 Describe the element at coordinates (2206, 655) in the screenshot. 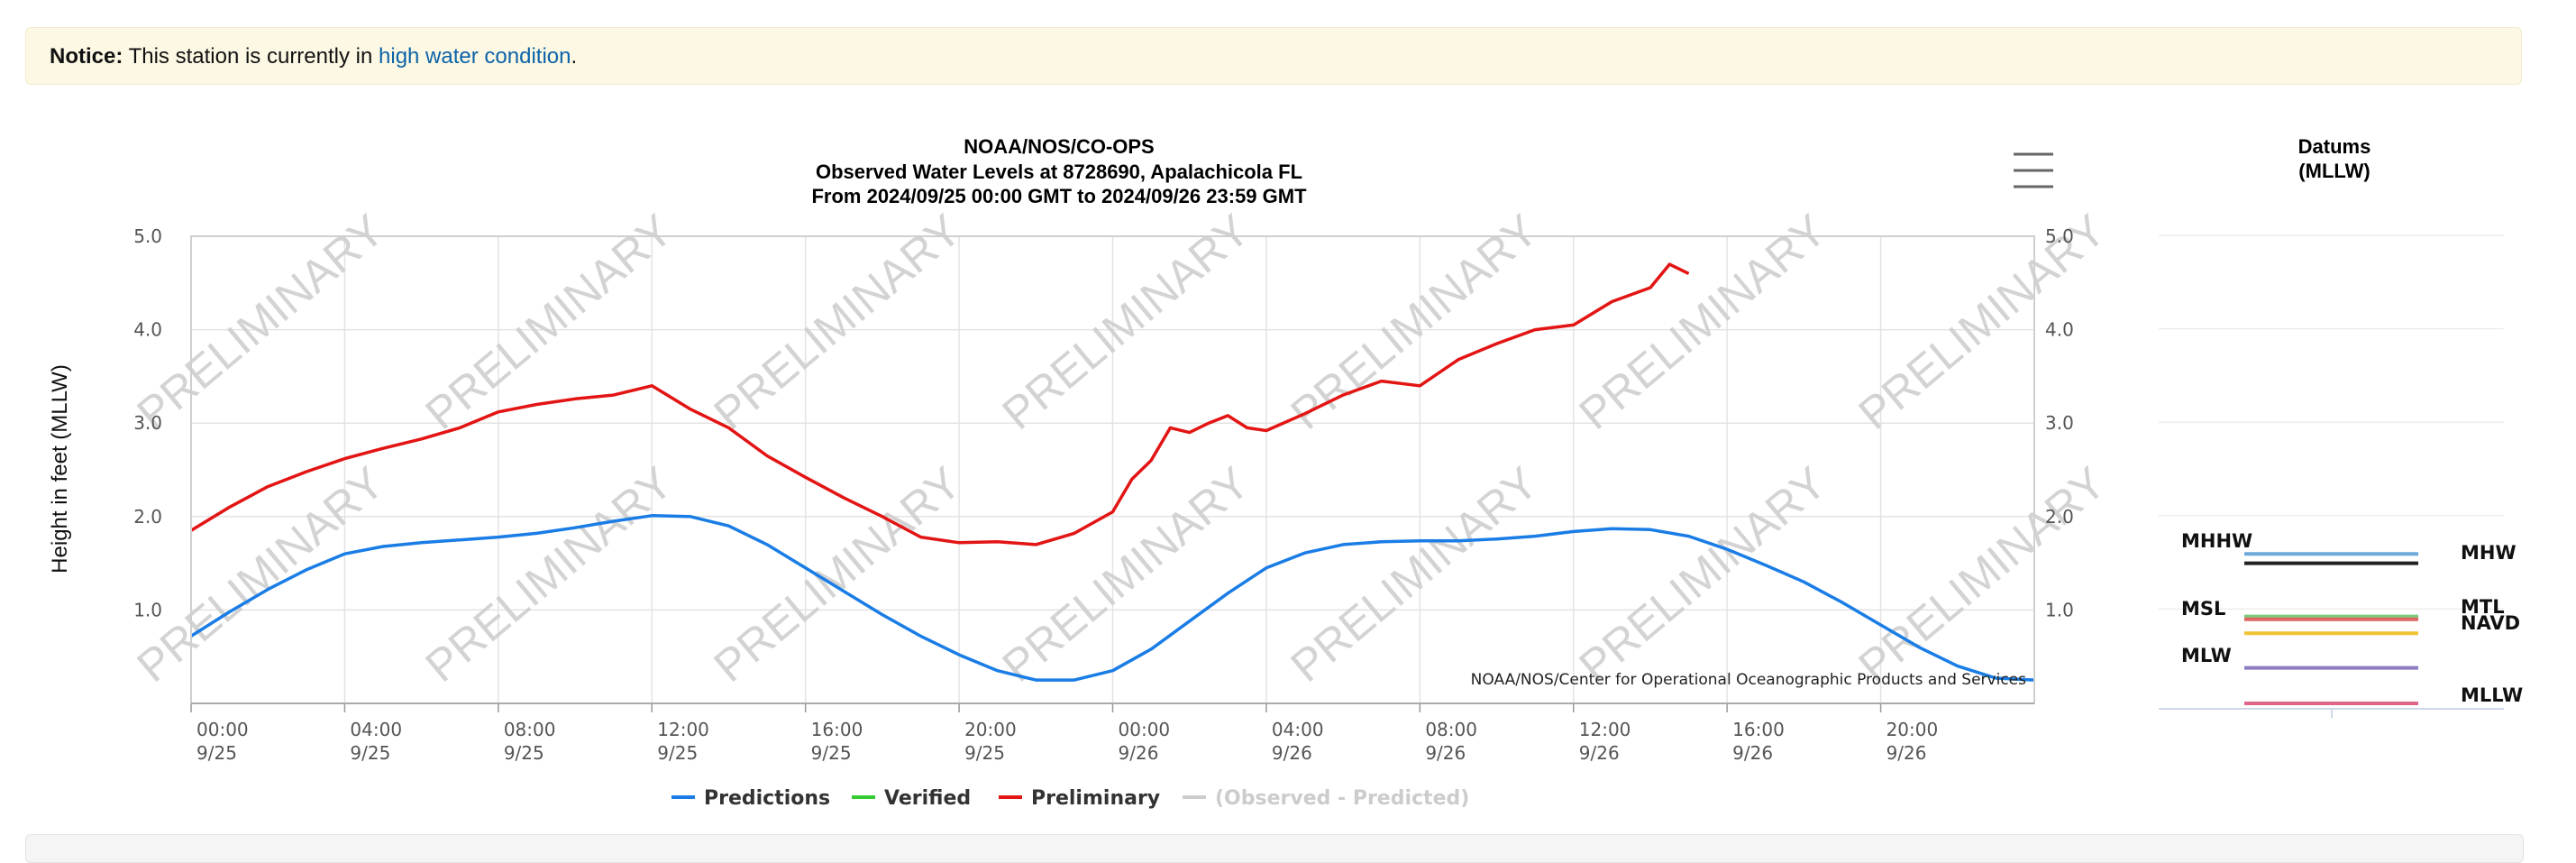

I see `datum-label-mlw: MLW` at that location.